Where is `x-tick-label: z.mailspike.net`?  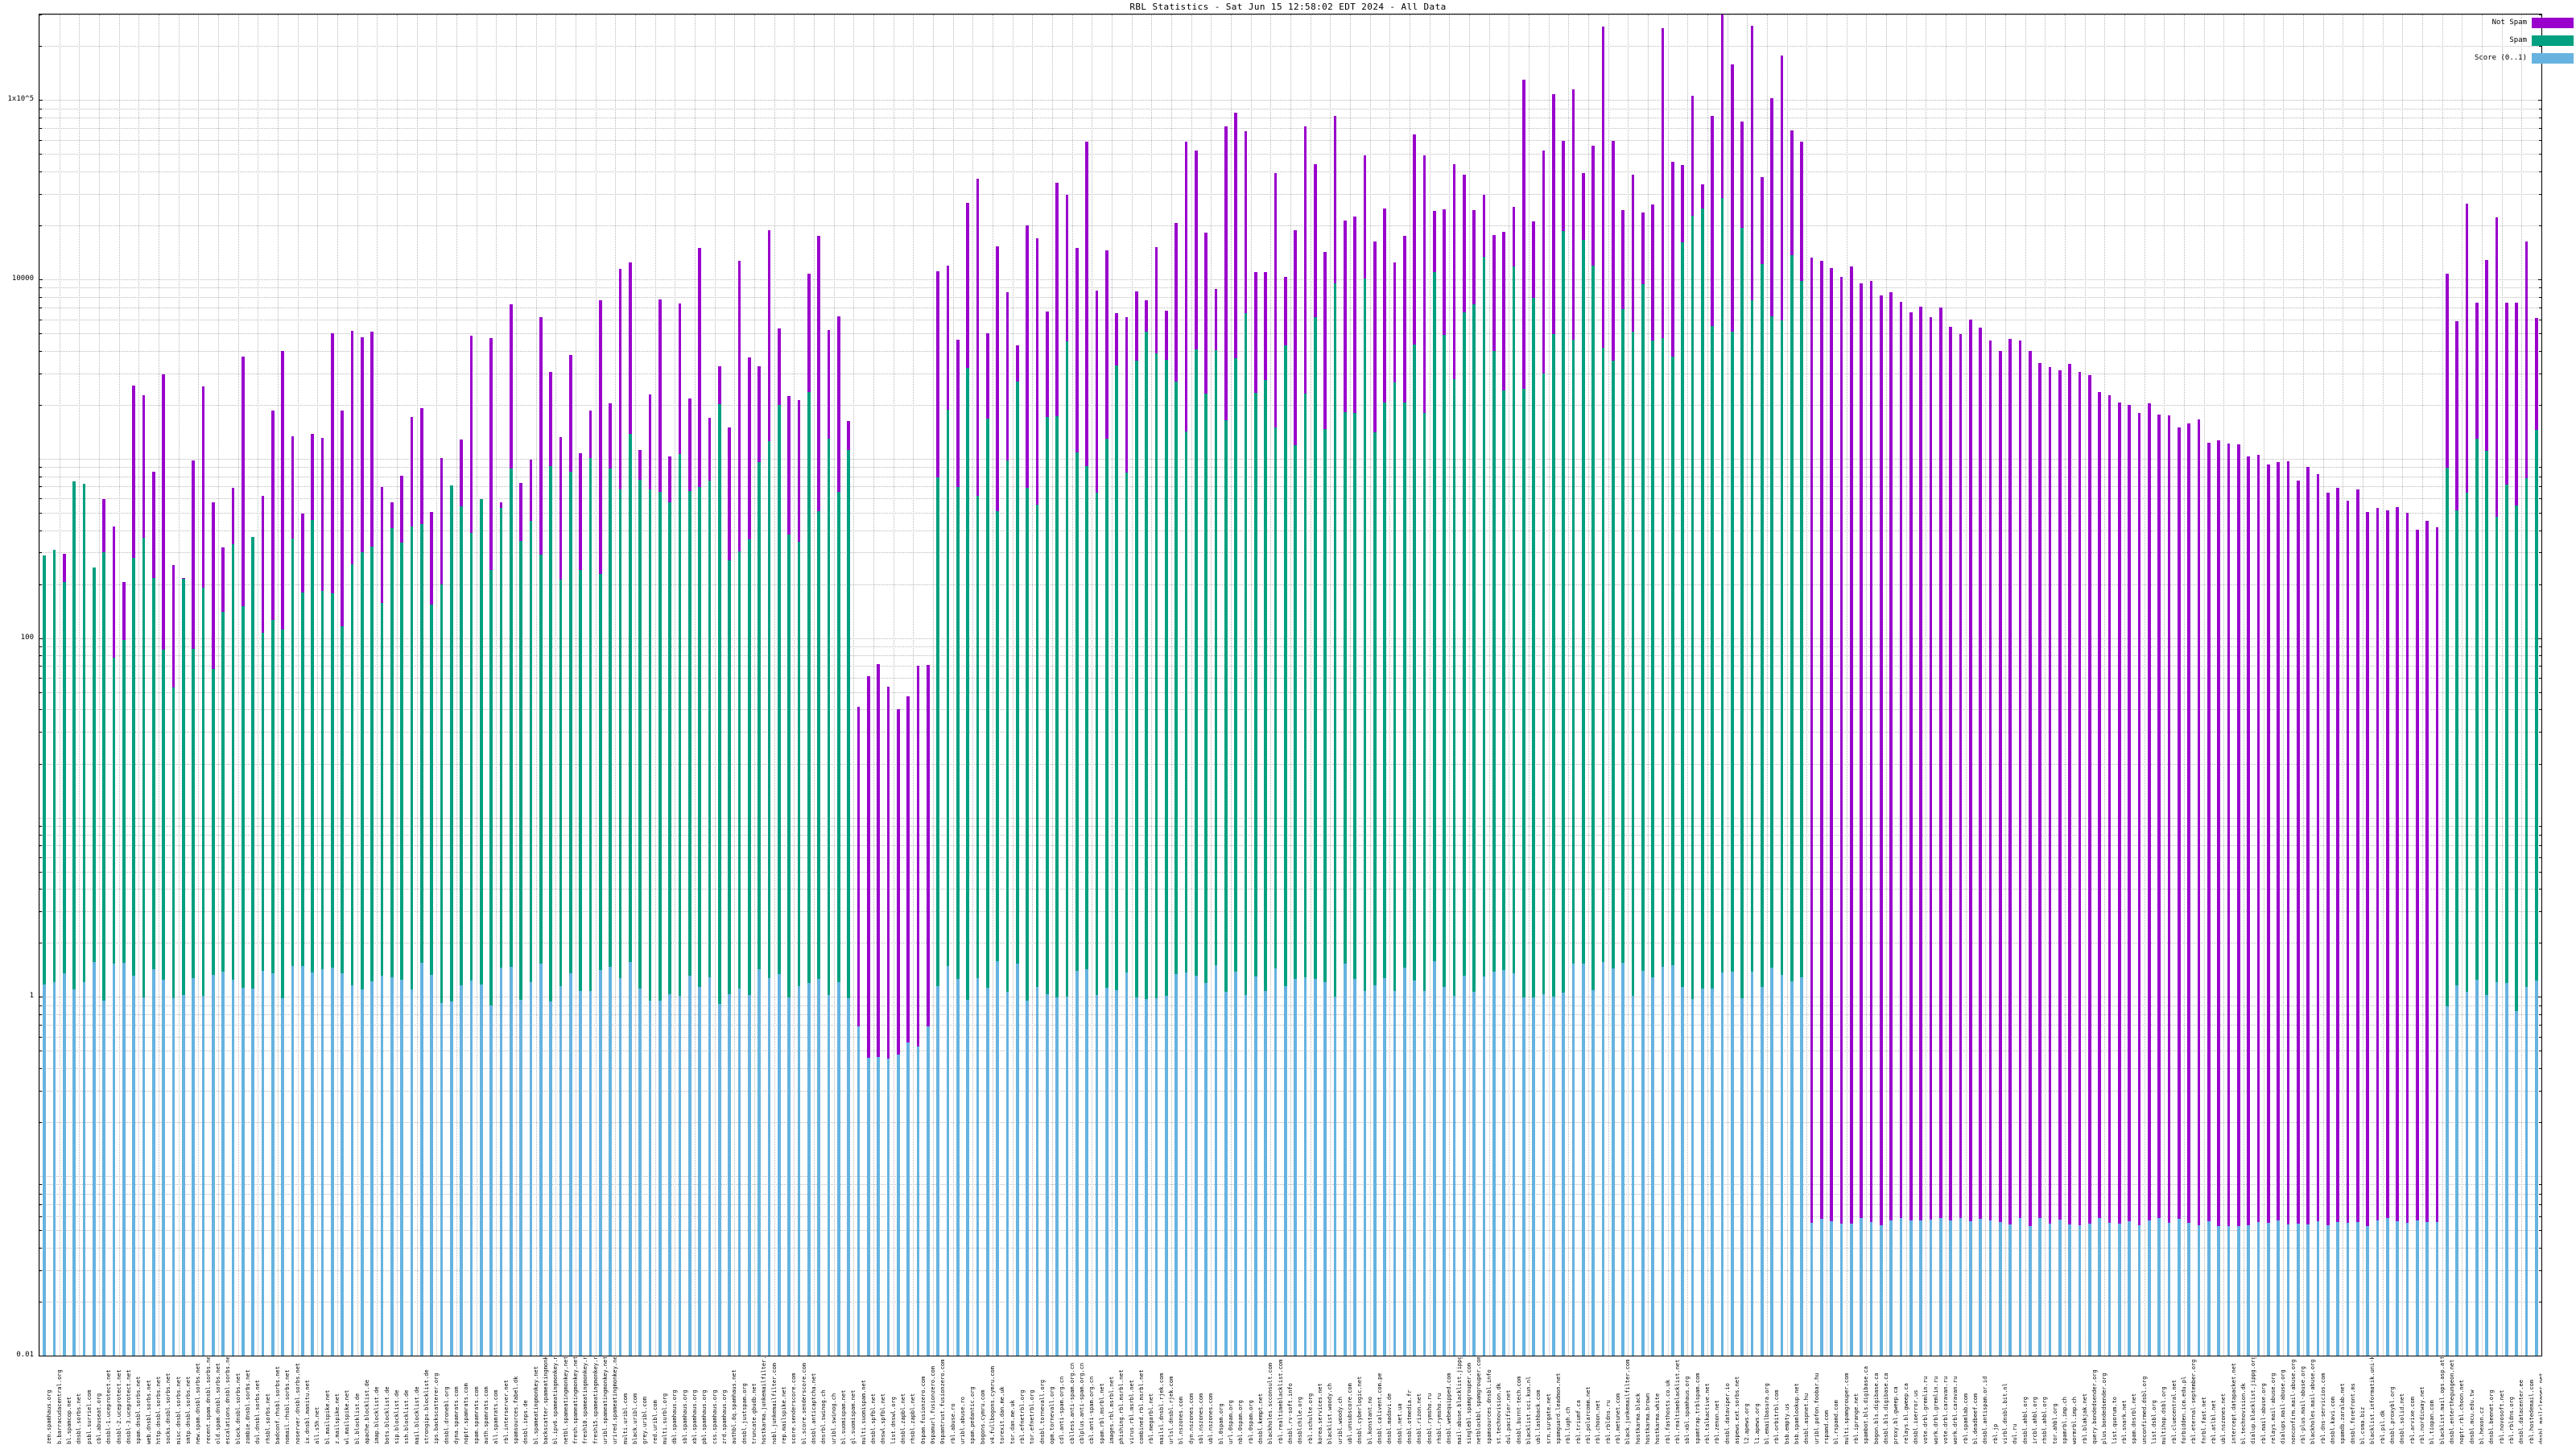 x-tick-label: z.mailspike.net is located at coordinates (337, 1418).